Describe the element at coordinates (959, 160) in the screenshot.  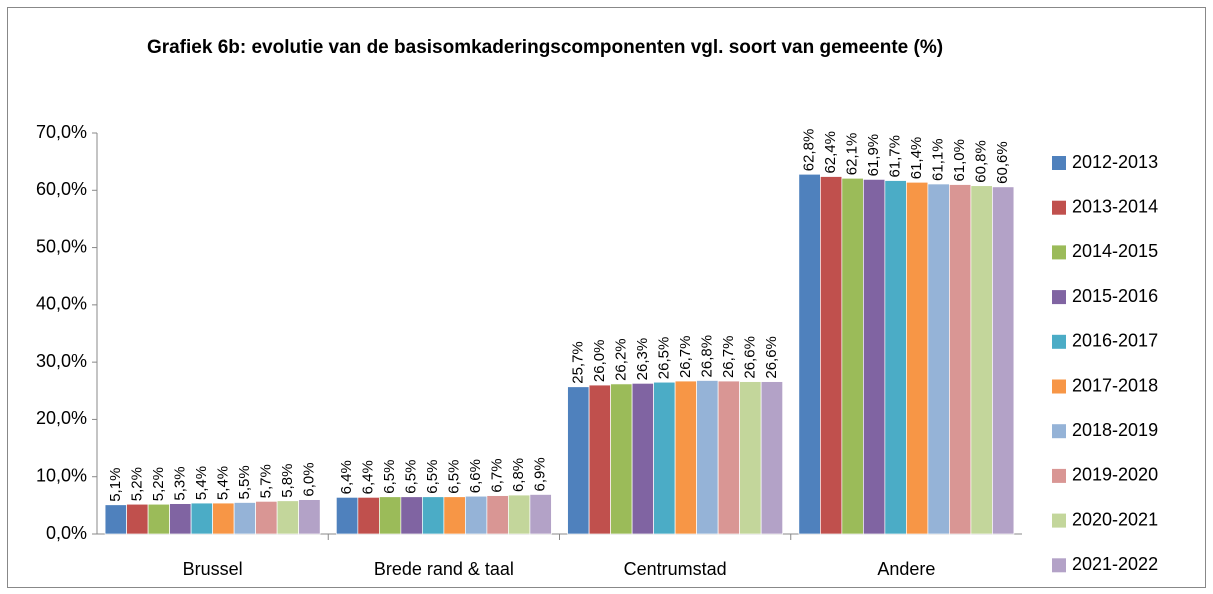
I see `data-label: 61,0%` at that location.